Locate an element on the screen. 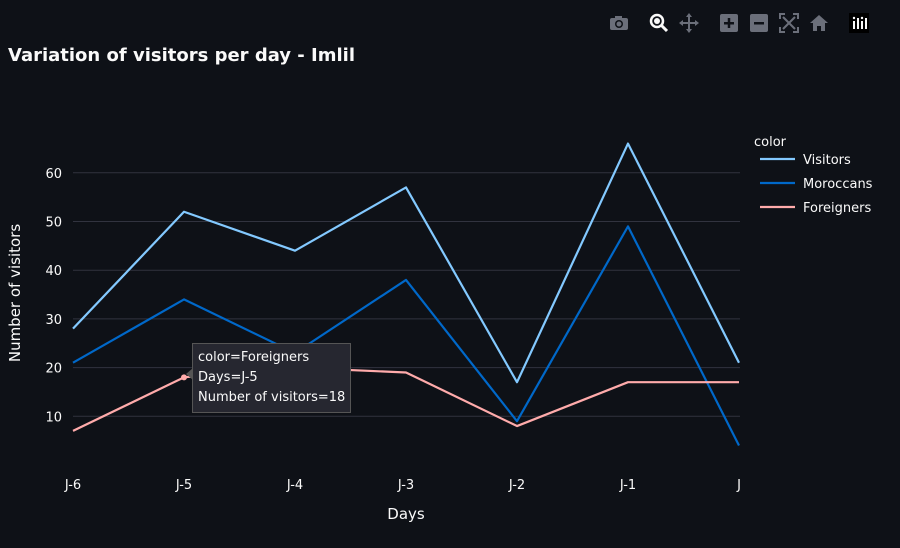 This screenshot has width=900, height=548. home-icon is located at coordinates (819, 23).